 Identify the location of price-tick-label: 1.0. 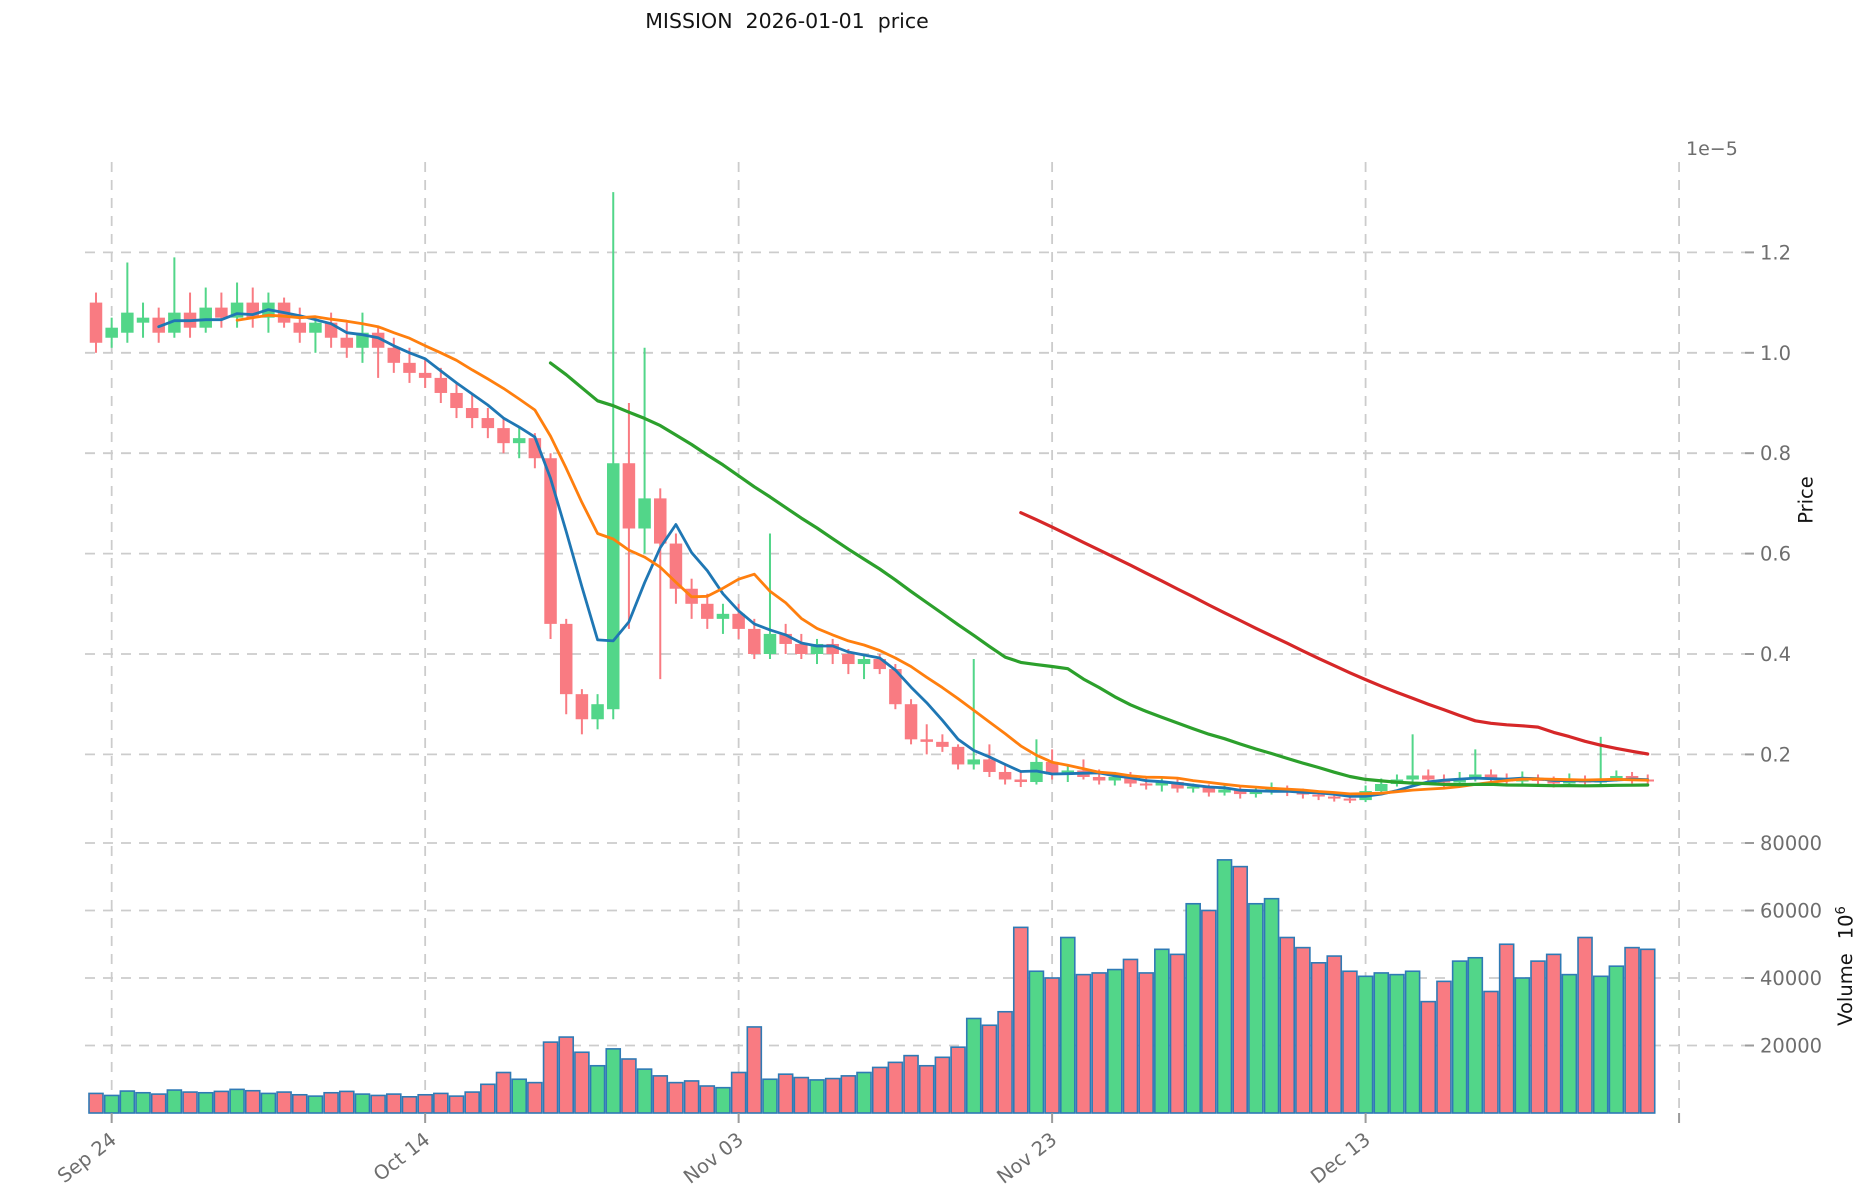
(1775, 353).